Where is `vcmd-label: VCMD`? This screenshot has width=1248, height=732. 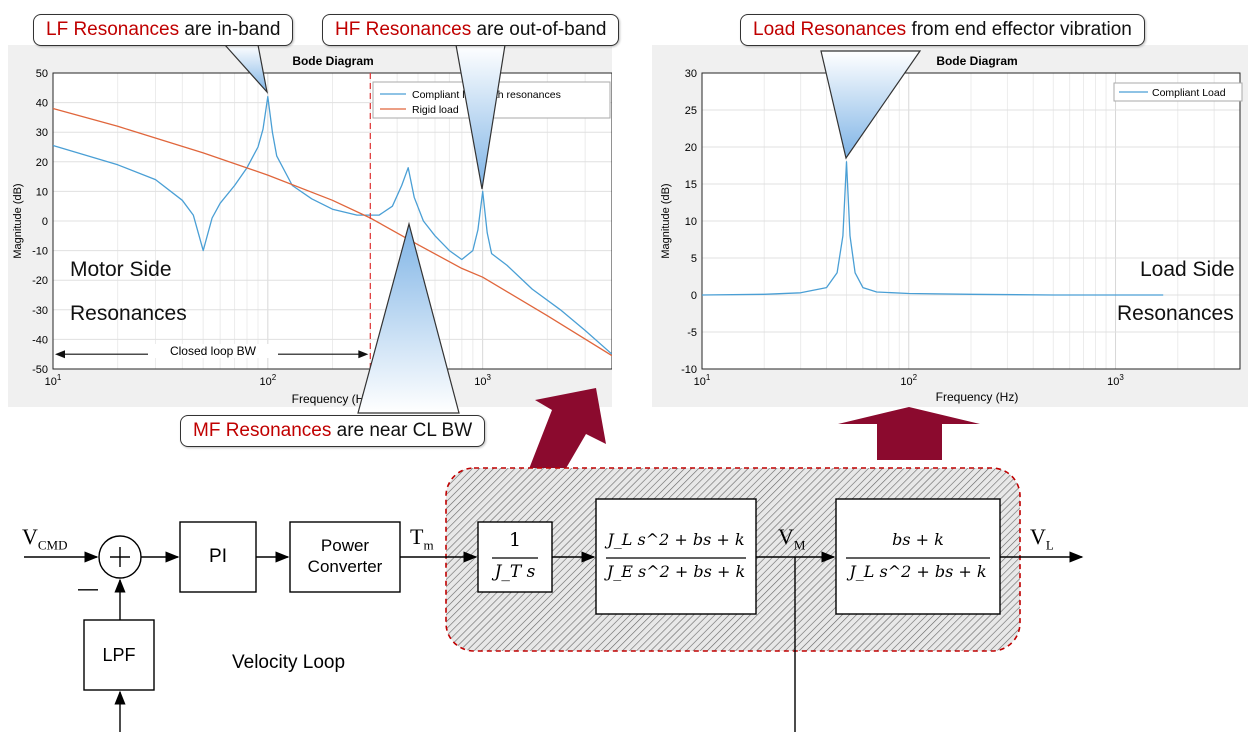 vcmd-label: VCMD is located at coordinates (45, 538).